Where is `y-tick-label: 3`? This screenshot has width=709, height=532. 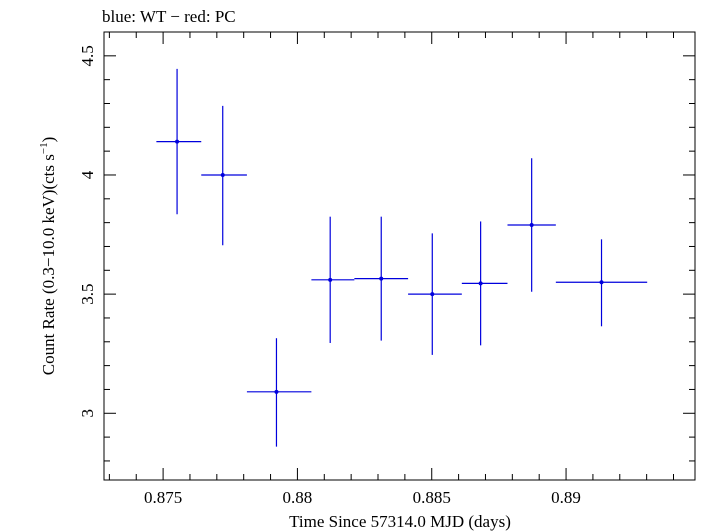 y-tick-label: 3 is located at coordinates (87, 413).